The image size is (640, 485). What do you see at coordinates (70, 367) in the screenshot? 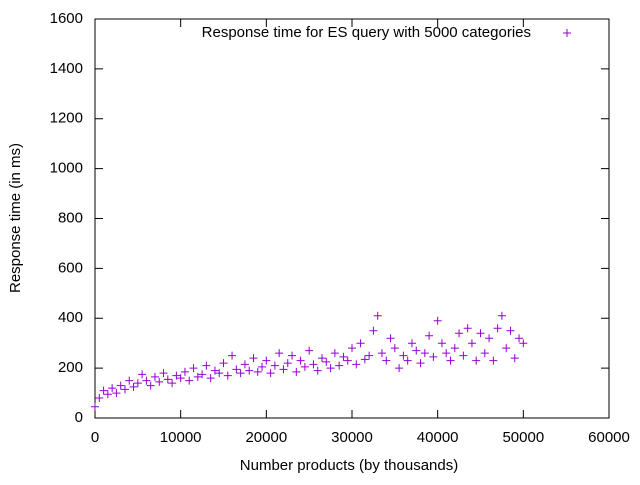
I see `y-tick-label: 200` at bounding box center [70, 367].